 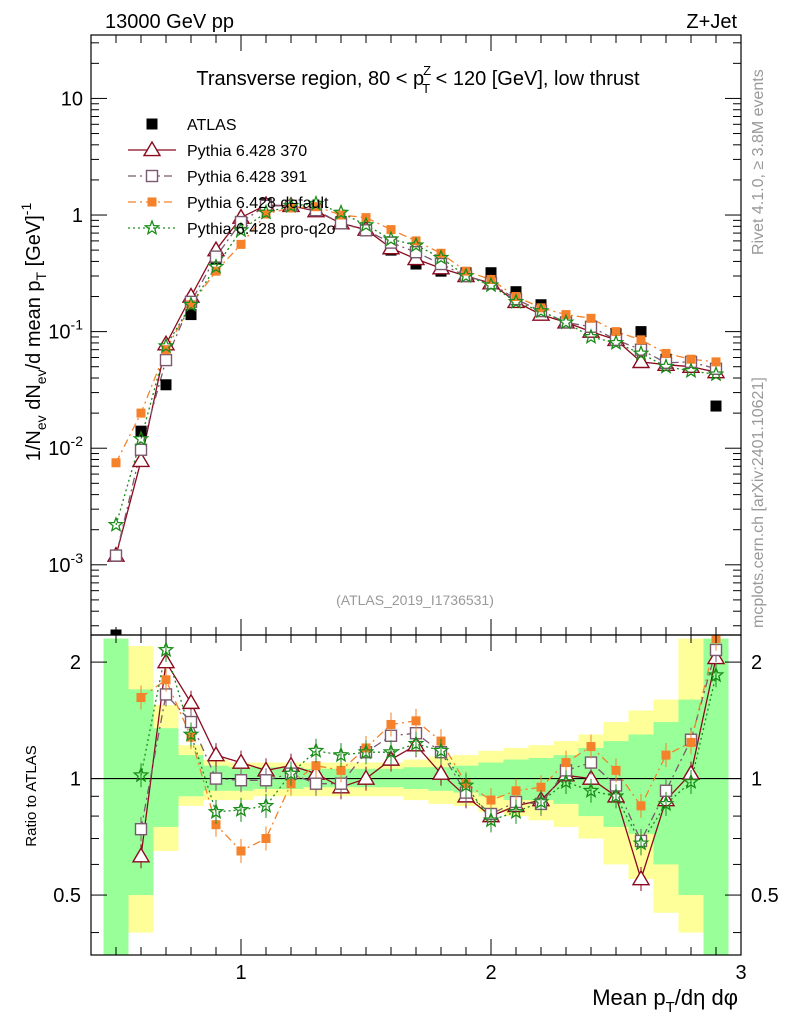 What do you see at coordinates (65, 330) in the screenshot?
I see `main-y-tick-label: 10⁻¹` at bounding box center [65, 330].